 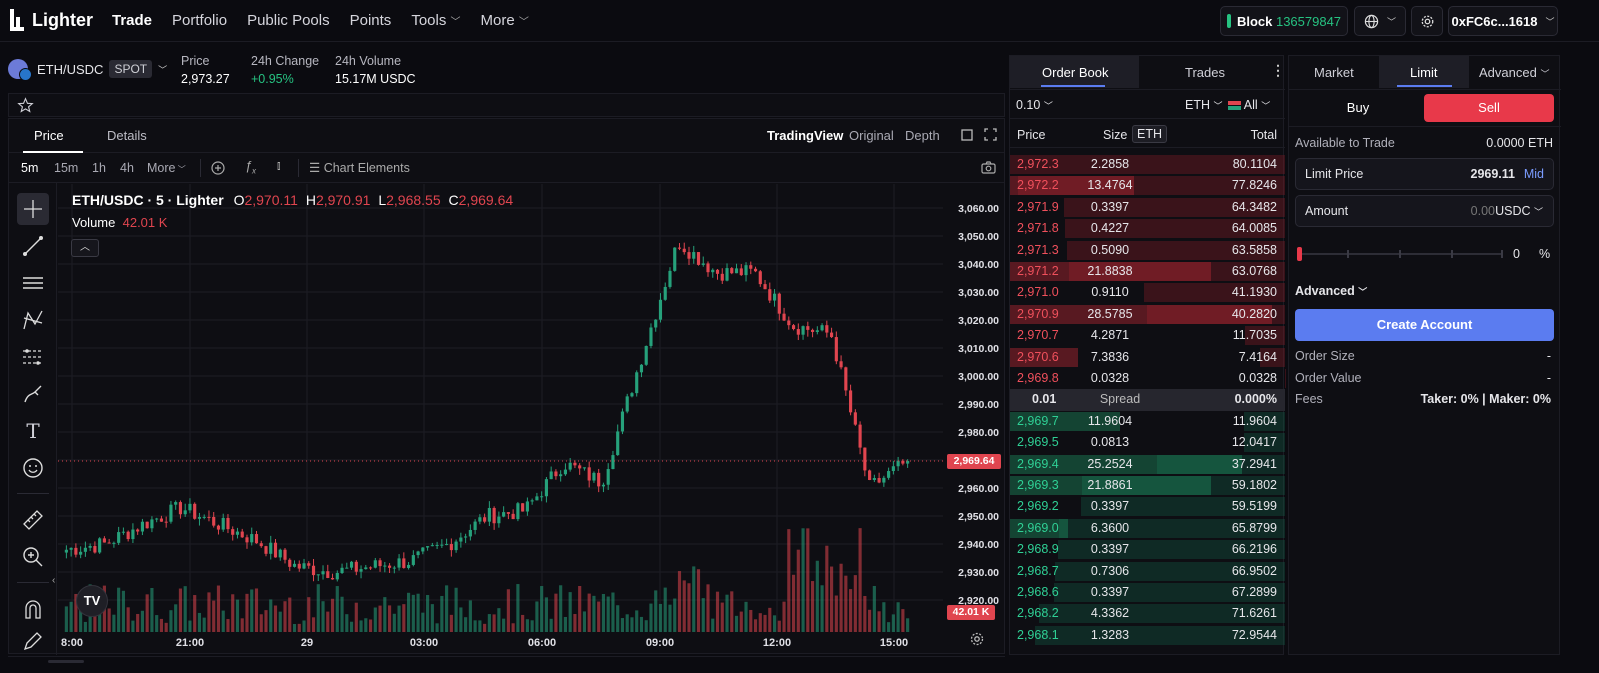 What do you see at coordinates (33, 283) in the screenshot?
I see `horizontal-lines-tool` at bounding box center [33, 283].